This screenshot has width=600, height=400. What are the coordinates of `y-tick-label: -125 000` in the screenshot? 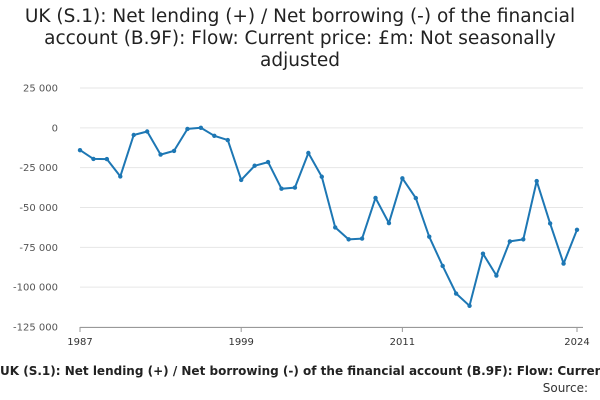 It's located at (35, 328).